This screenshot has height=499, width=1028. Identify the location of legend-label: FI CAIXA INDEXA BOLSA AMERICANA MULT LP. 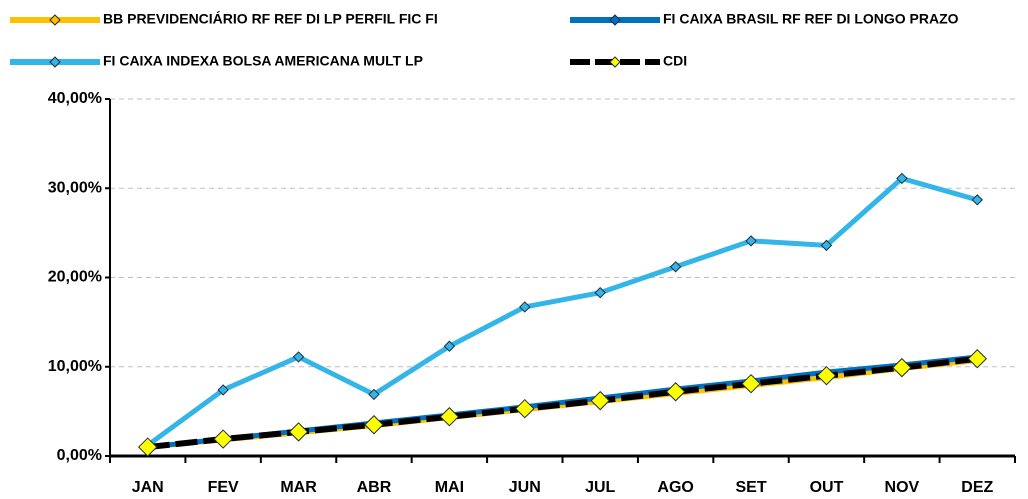
(263, 61).